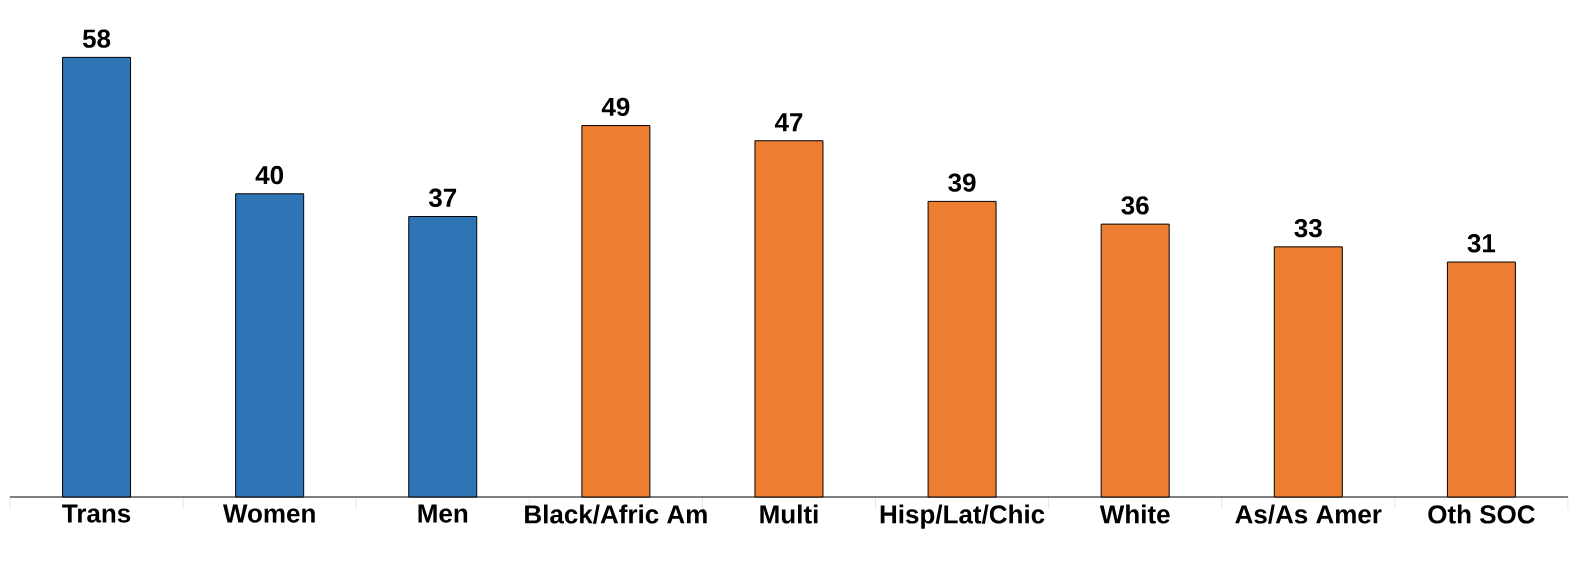 This screenshot has height=568, width=1583. I want to click on x-tick-label: Oth SOC, so click(1481, 514).